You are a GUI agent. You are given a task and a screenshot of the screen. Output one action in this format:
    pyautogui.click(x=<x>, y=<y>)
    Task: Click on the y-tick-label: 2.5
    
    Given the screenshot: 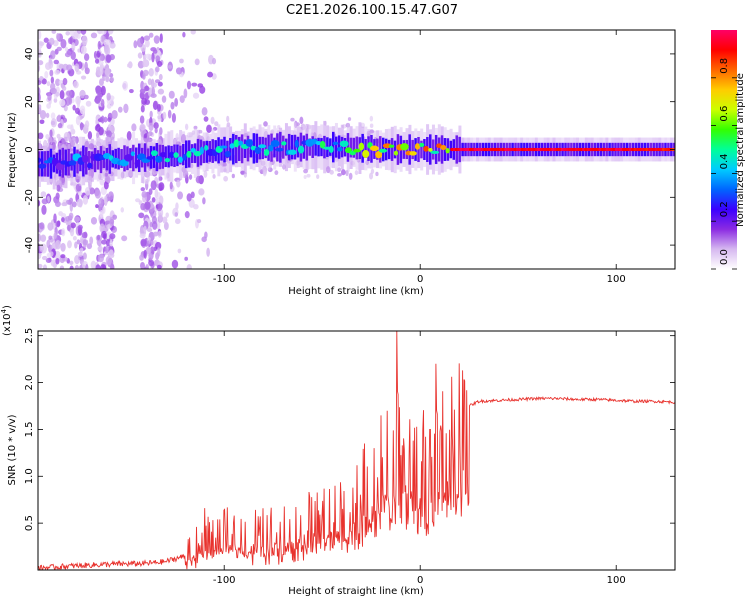 What is the action you would take?
    pyautogui.click(x=29, y=336)
    